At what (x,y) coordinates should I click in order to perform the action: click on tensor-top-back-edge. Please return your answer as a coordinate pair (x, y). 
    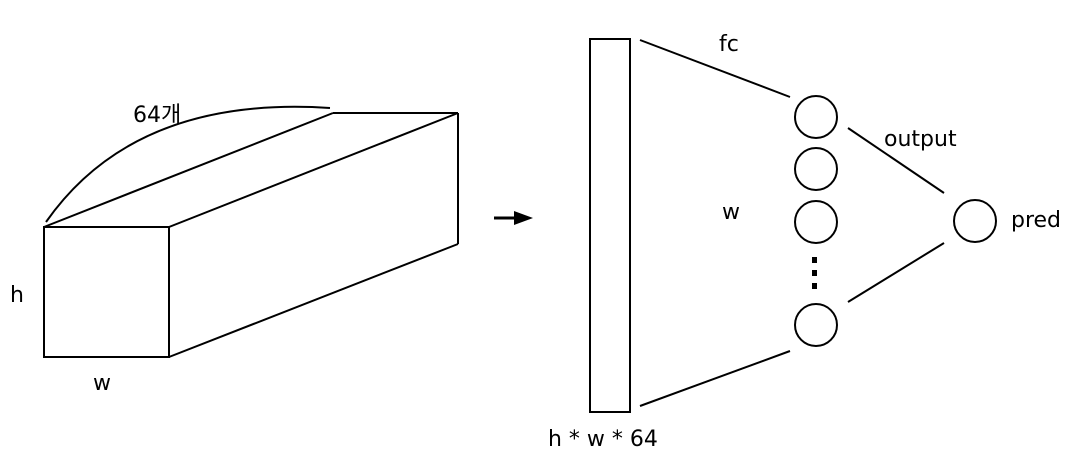
    Looking at the image, I should click on (188, 170).